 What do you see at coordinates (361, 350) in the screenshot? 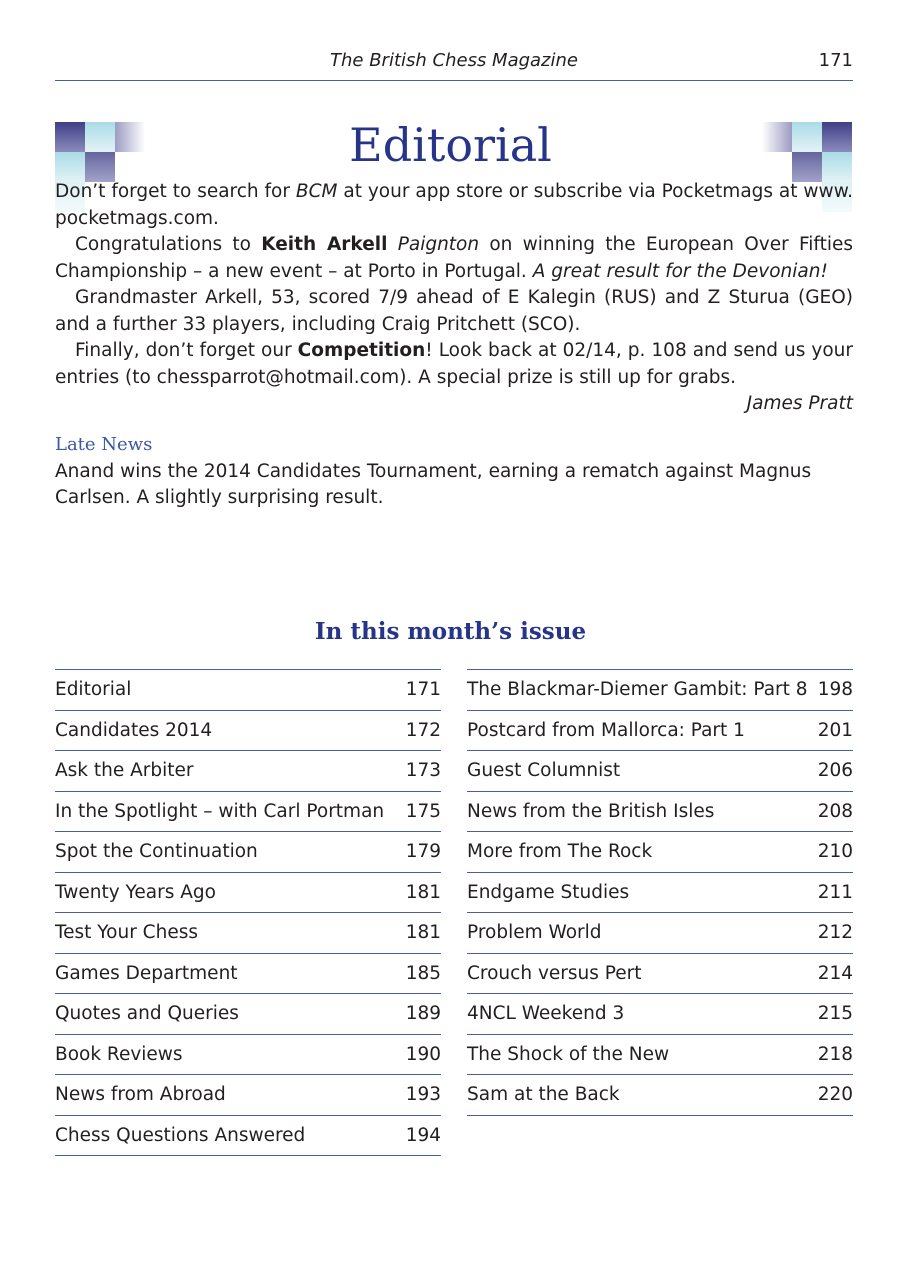
I see `text: Competition` at bounding box center [361, 350].